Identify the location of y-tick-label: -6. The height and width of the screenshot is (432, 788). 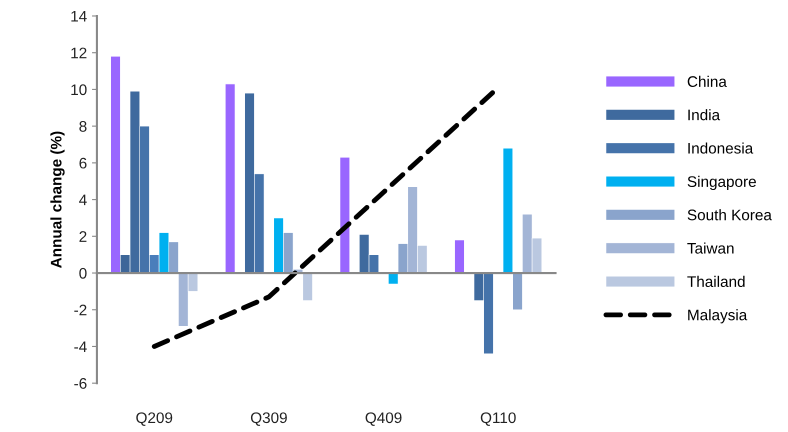
(80, 383).